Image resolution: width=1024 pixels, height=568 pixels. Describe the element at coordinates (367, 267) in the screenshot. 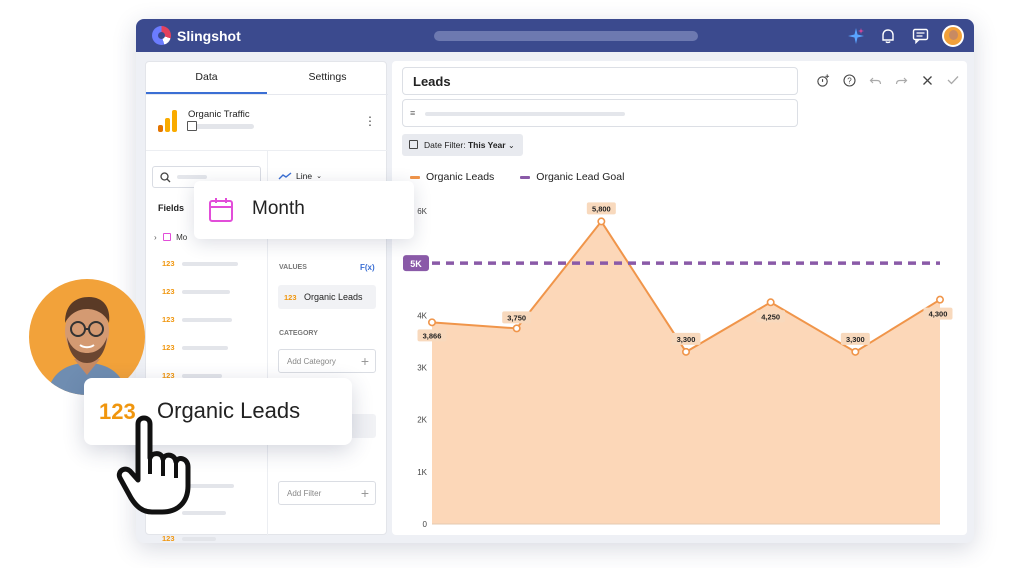

I see `formula-button: F(x)` at that location.